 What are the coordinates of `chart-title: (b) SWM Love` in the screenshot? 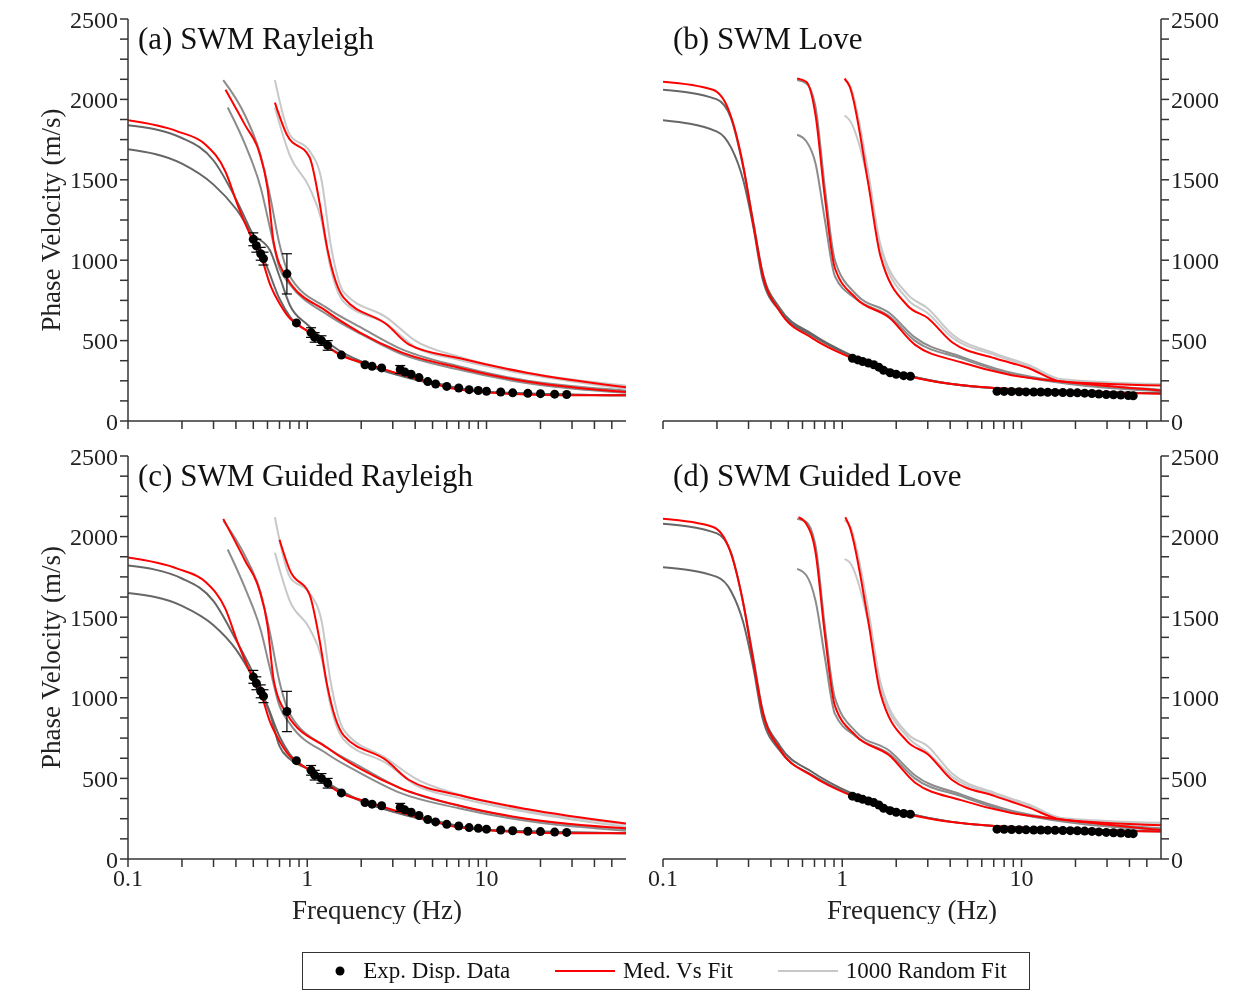 It's located at (768, 39).